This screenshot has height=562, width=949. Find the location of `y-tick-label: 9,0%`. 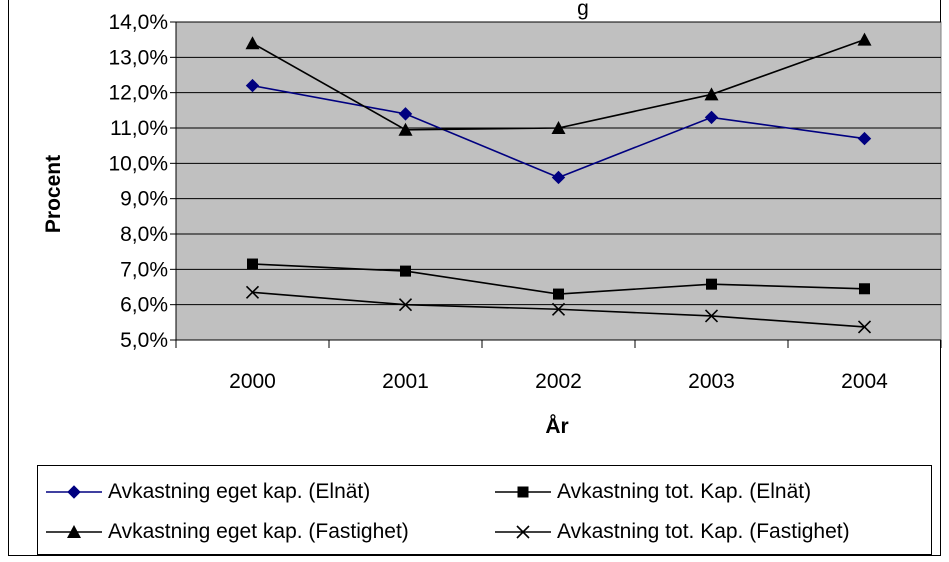

y-tick-label: 9,0% is located at coordinates (144, 199).